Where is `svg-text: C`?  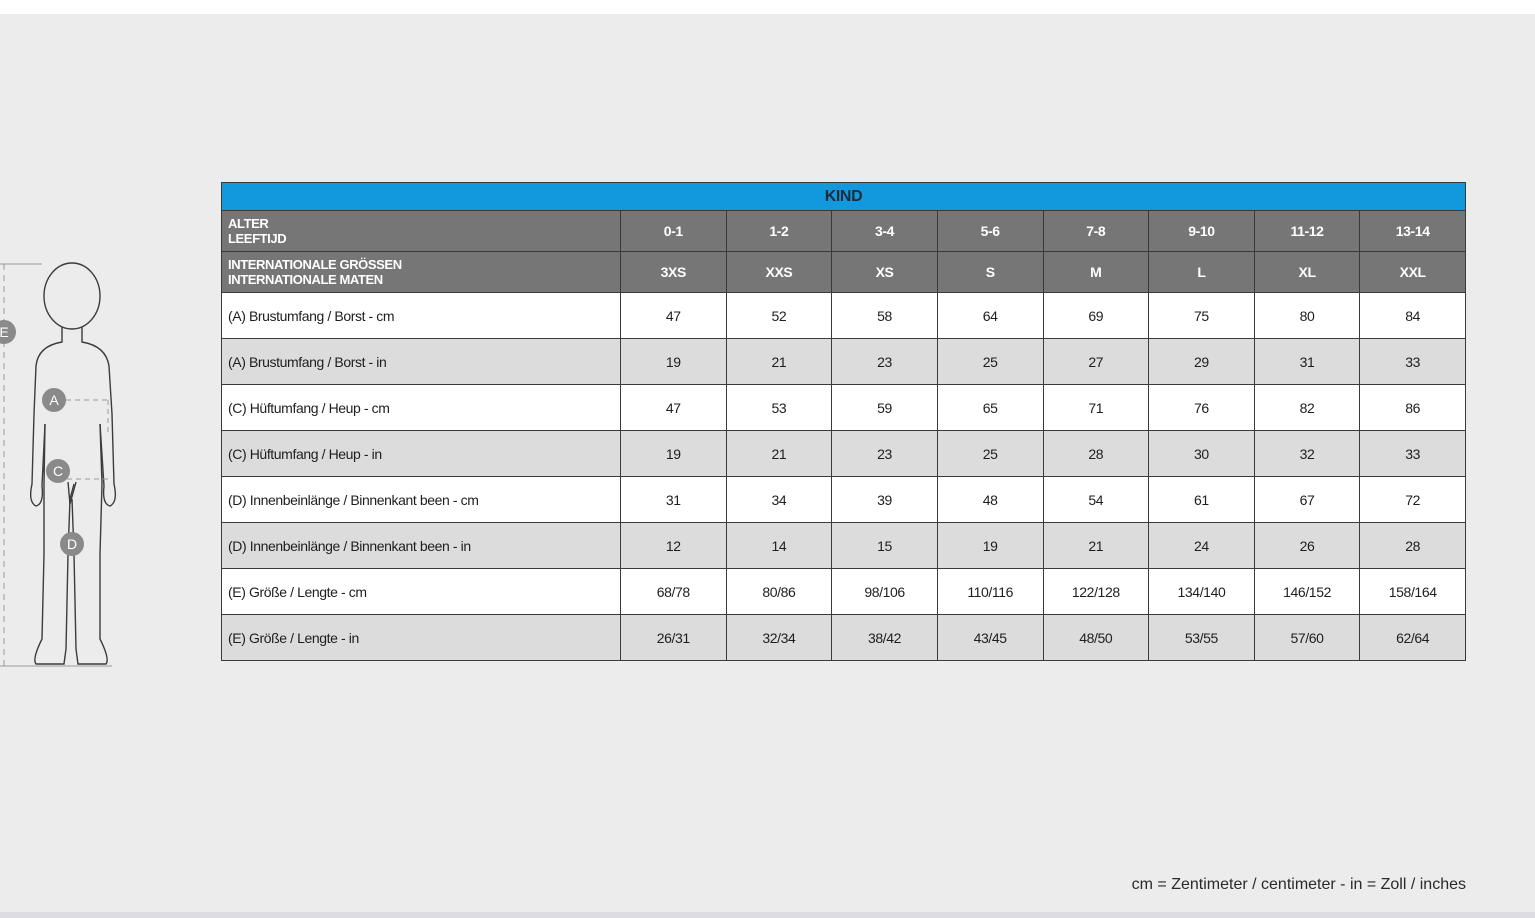 svg-text: C is located at coordinates (58, 471).